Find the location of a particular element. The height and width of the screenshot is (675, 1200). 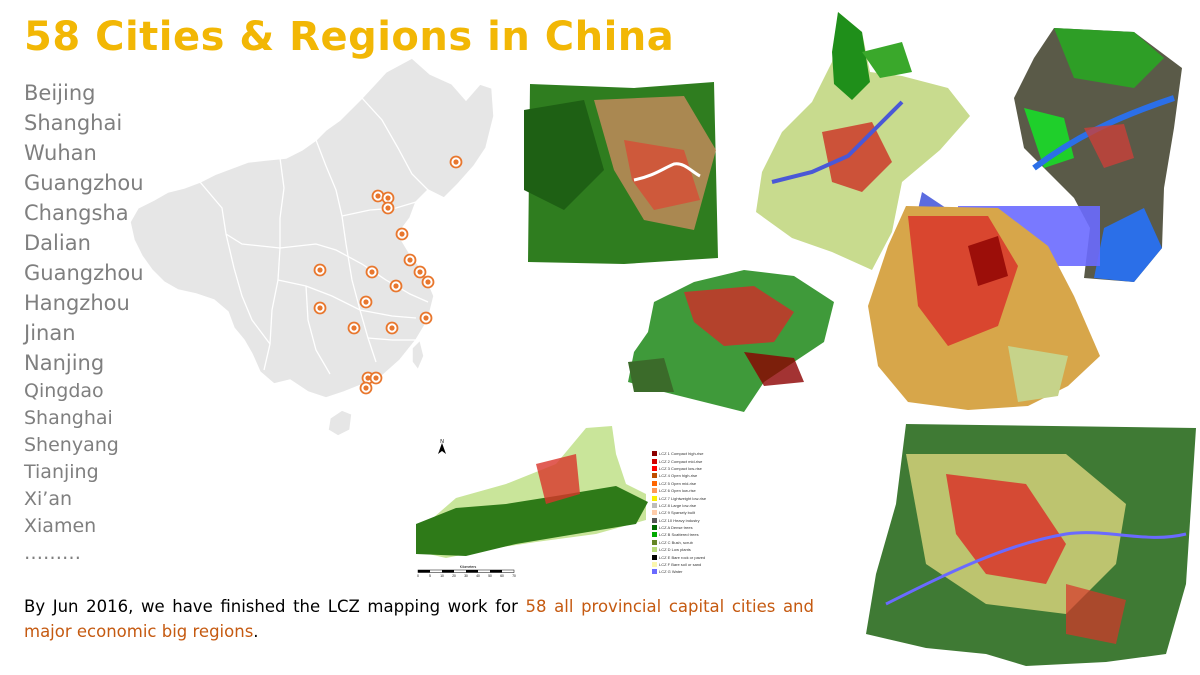

legend-item: LCZ 3 Compact low-rise is located at coordinates (683, 468).